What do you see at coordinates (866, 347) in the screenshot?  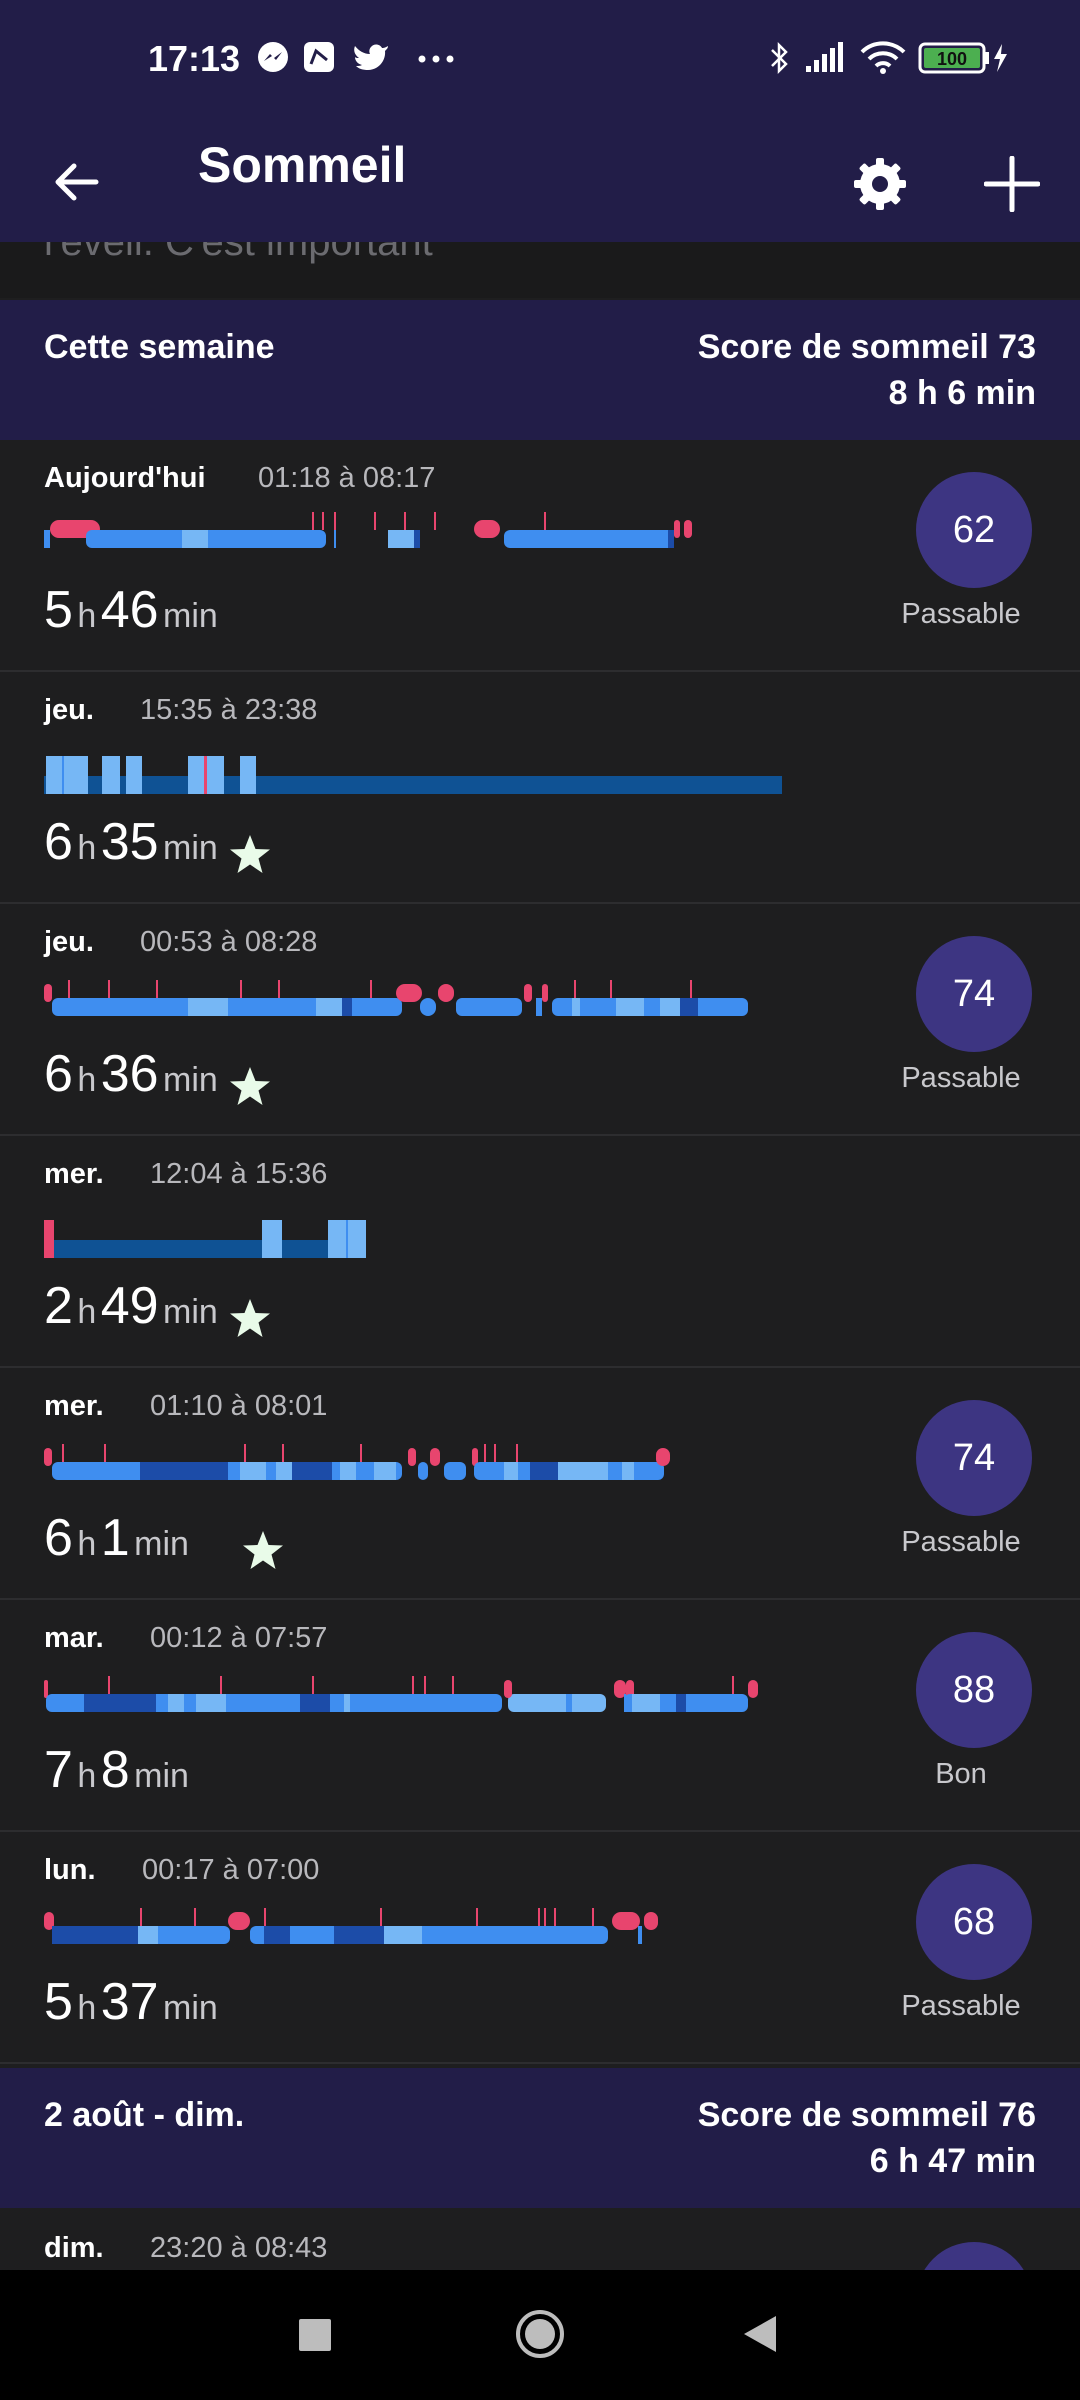 I see `week-sleep-score: Score de sommeil 73` at bounding box center [866, 347].